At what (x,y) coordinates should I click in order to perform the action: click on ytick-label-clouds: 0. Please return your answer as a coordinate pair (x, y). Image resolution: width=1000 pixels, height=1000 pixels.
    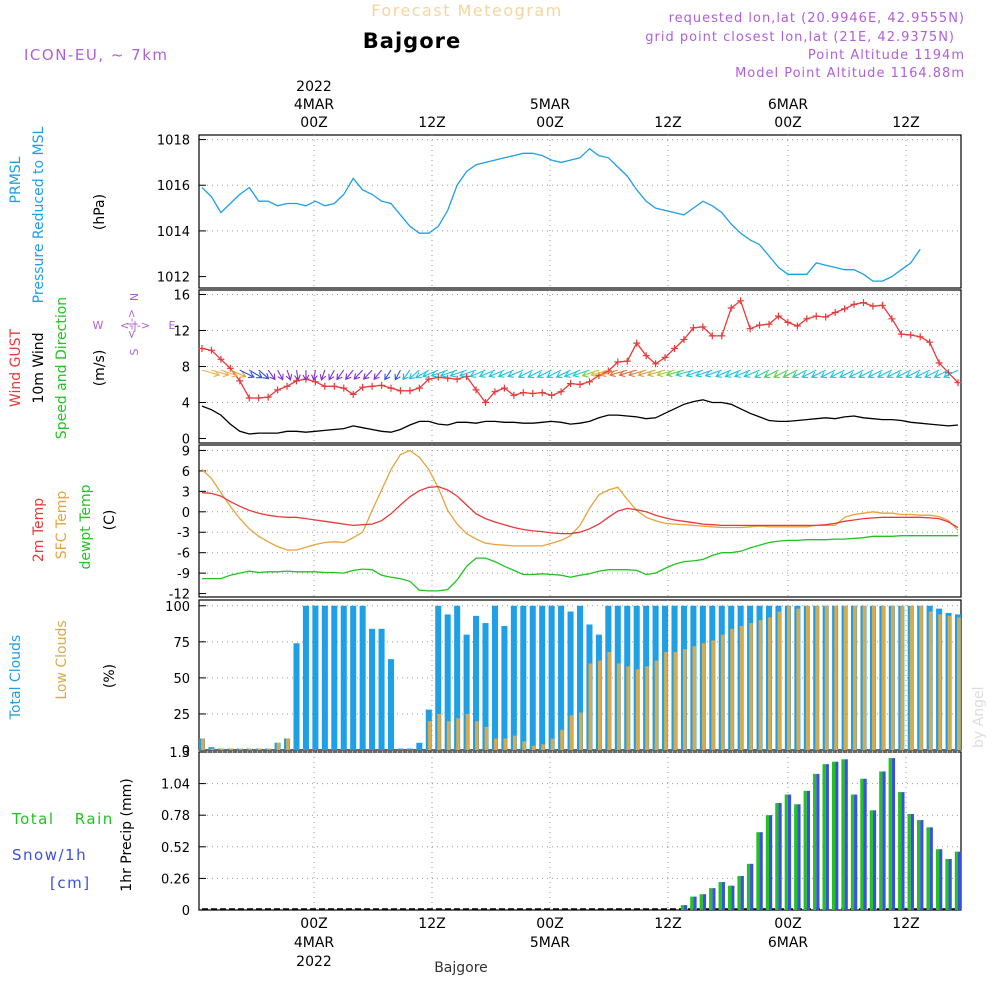
    Looking at the image, I should click on (186, 751).